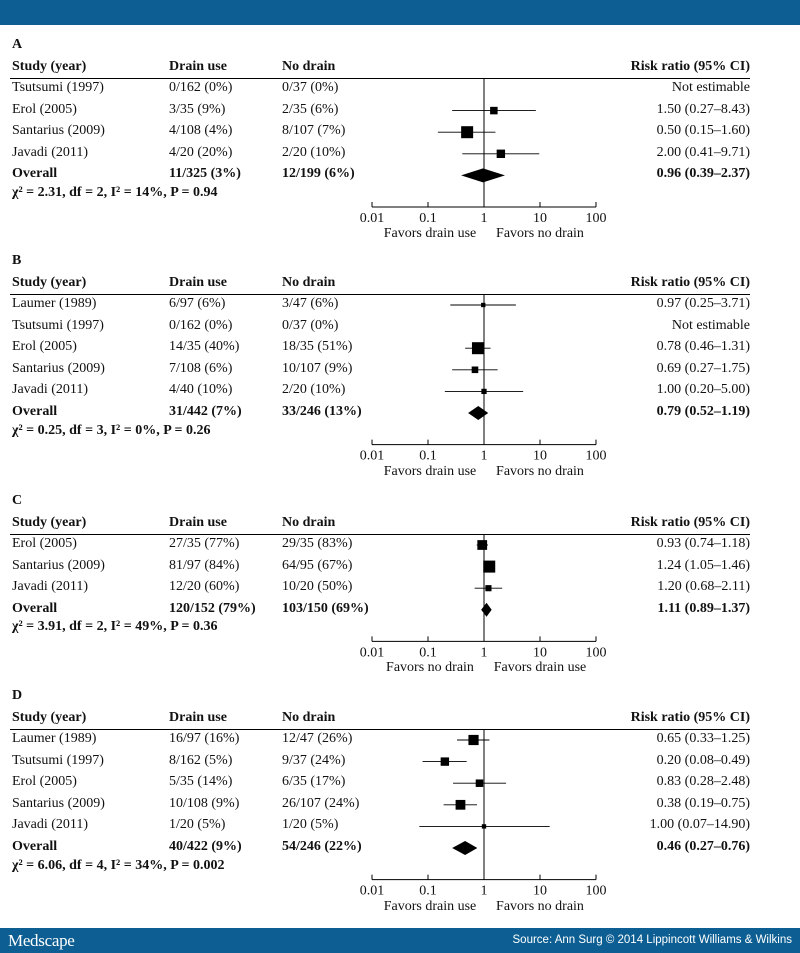 The height and width of the screenshot is (953, 800). Describe the element at coordinates (204, 803) in the screenshot. I see `drain-use-count: 10/108 (9%)` at that location.